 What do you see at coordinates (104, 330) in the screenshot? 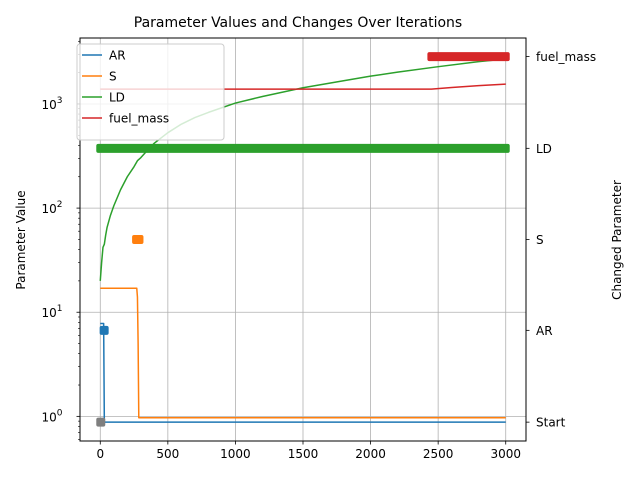
I see `change-marker-AR` at bounding box center [104, 330].